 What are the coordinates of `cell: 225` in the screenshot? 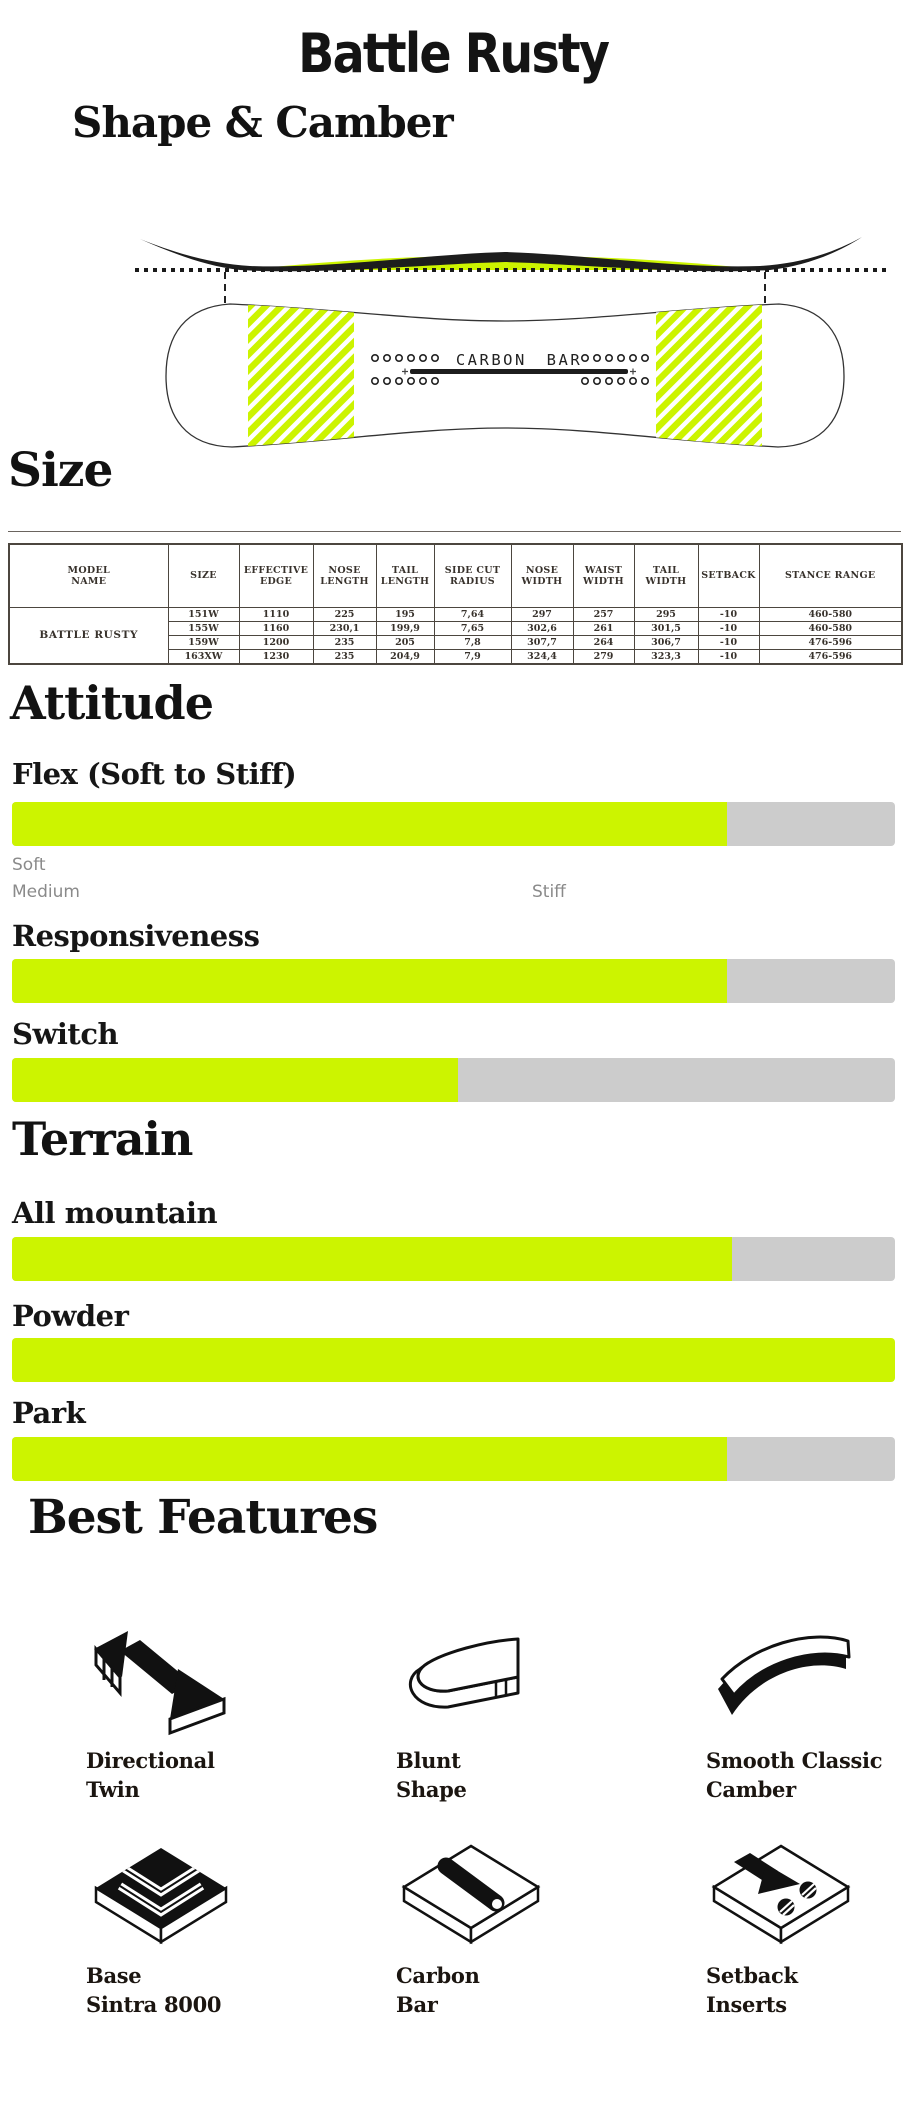 It's located at (344, 614).